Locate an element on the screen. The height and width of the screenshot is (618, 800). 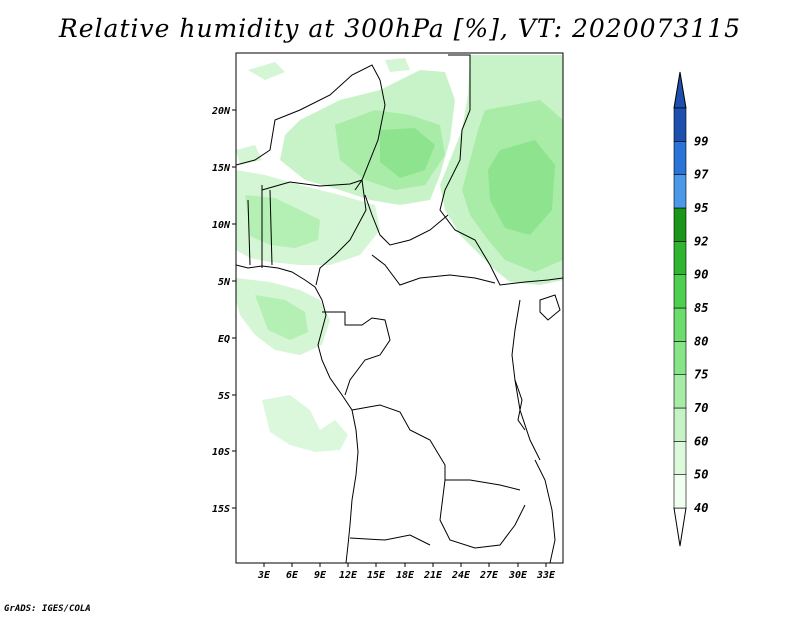
colorbar-label: 99 is located at coordinates (701, 141).